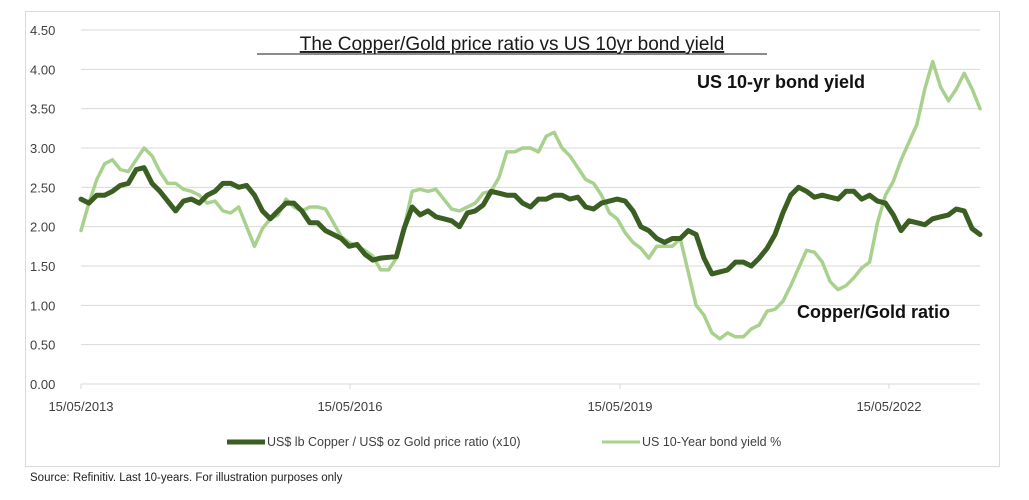 This screenshot has height=500, width=1029. What do you see at coordinates (42, 345) in the screenshot?
I see `y-tick-label: 0.50` at bounding box center [42, 345].